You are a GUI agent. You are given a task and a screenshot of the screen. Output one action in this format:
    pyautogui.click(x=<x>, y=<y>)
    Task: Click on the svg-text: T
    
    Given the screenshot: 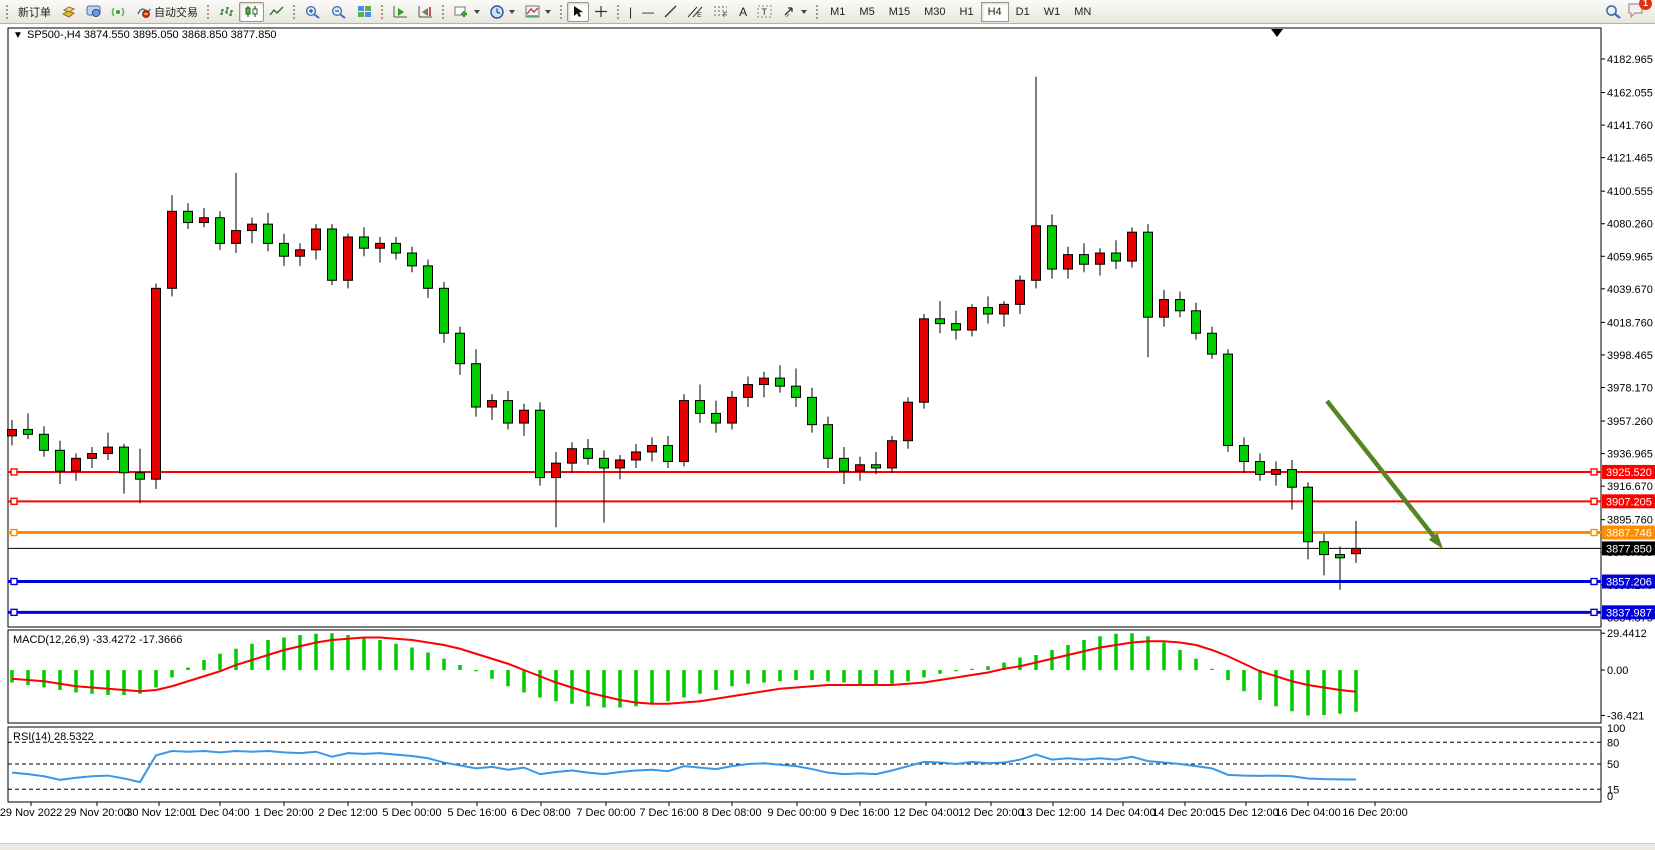 What is the action you would take?
    pyautogui.click(x=765, y=12)
    